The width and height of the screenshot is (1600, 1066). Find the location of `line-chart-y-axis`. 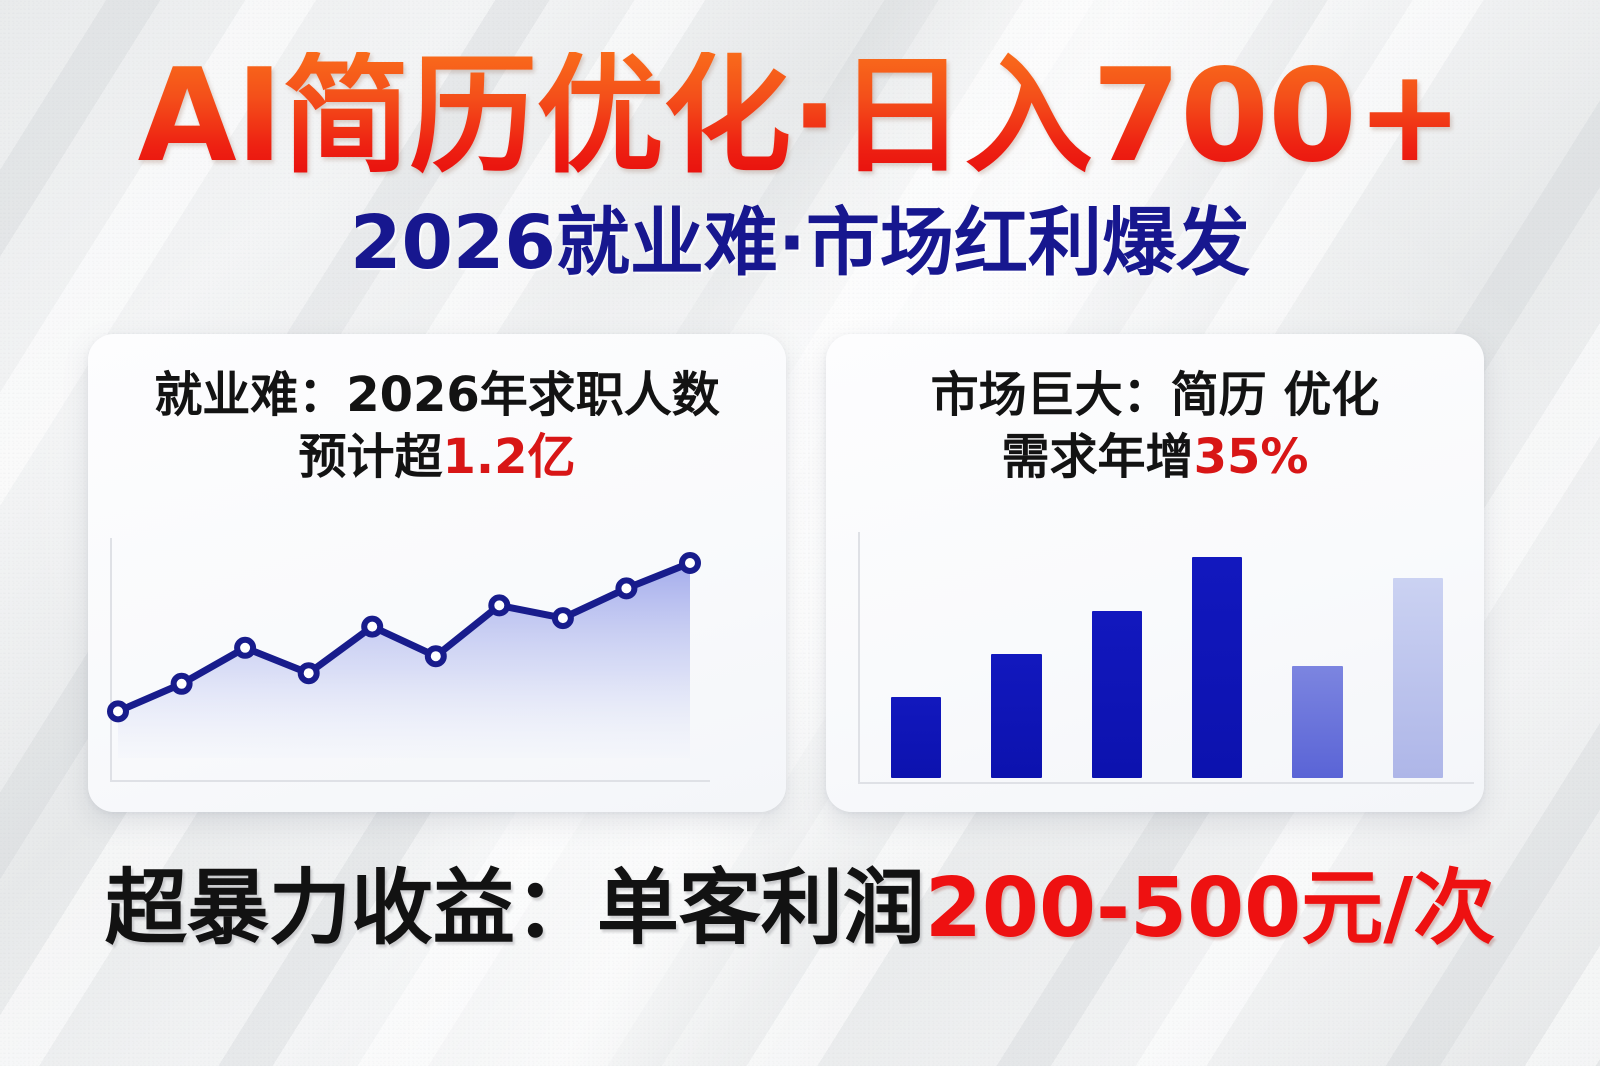

line-chart-y-axis is located at coordinates (111, 659).